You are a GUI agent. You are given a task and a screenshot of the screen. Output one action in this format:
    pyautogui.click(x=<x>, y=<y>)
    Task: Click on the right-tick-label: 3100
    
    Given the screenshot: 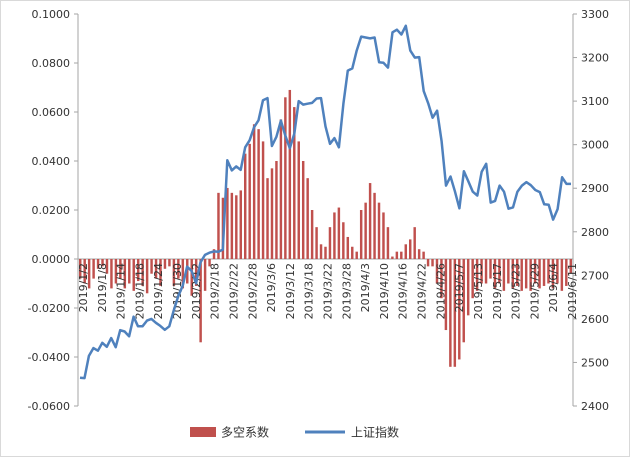 What is the action you would take?
    pyautogui.click(x=595, y=101)
    